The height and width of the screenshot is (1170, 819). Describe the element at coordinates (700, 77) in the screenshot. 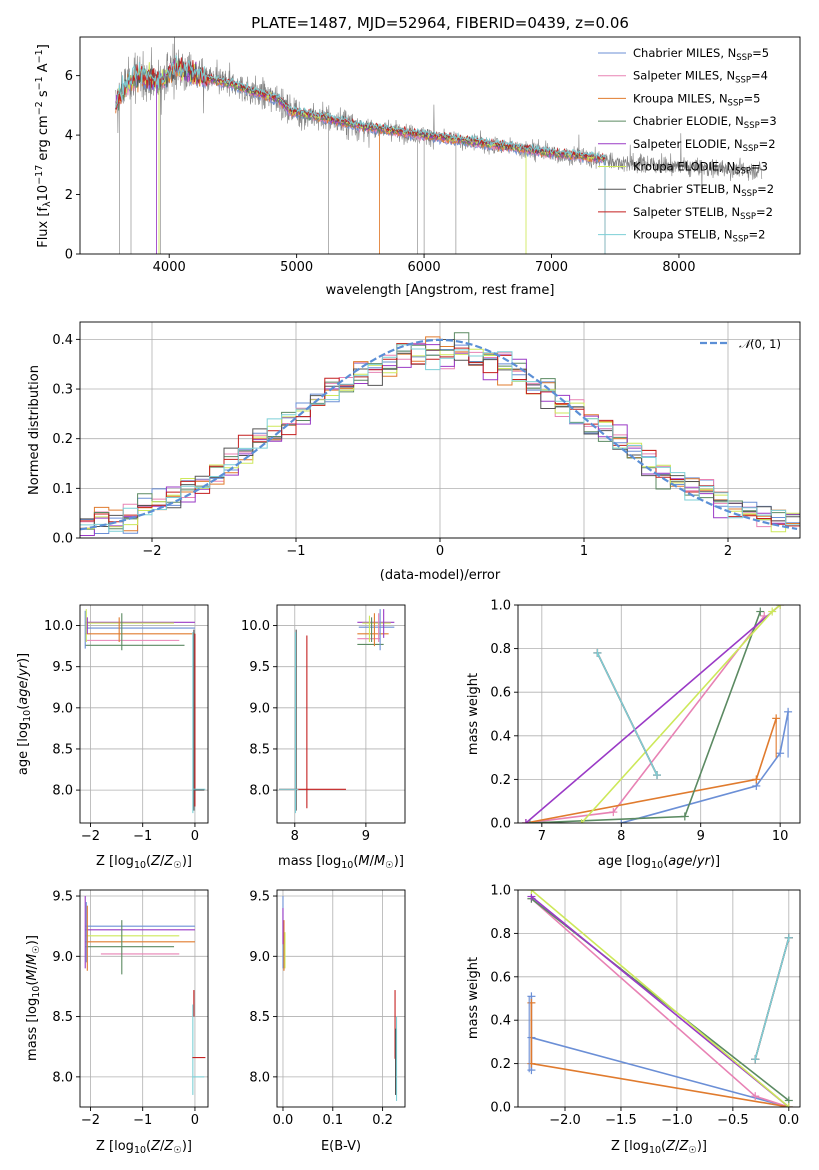

I see `legend-entry: Salpeter MILES, NSSP=4` at that location.